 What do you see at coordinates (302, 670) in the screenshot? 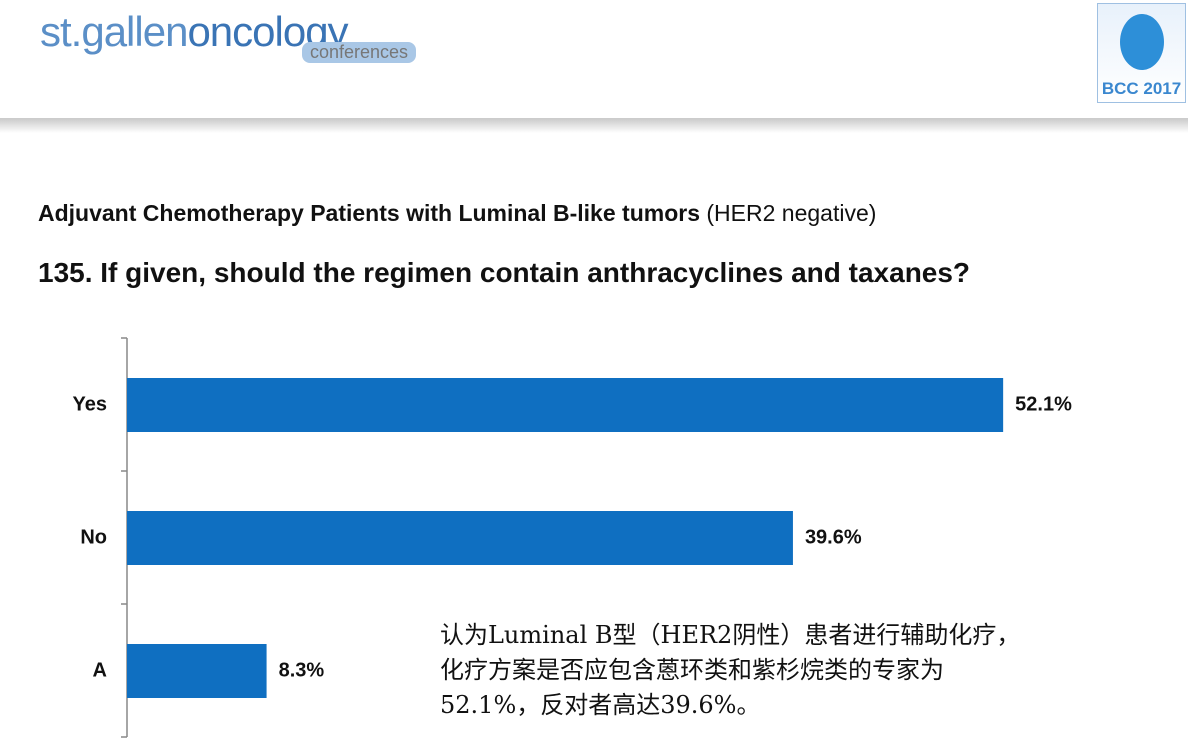
I see `value-label: 8.3%` at bounding box center [302, 670].